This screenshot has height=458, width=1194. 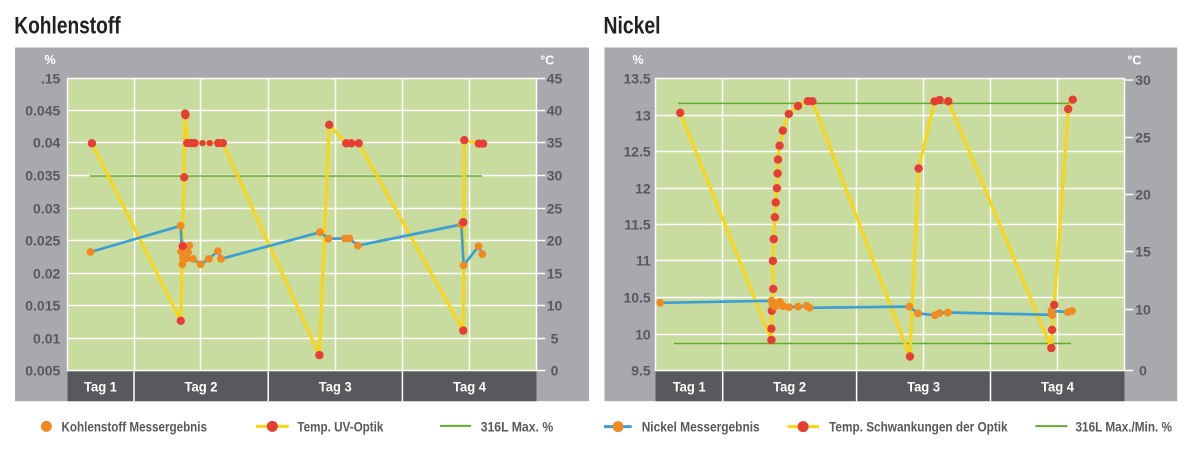 I want to click on svg-text: 0.04, so click(x=46, y=143).